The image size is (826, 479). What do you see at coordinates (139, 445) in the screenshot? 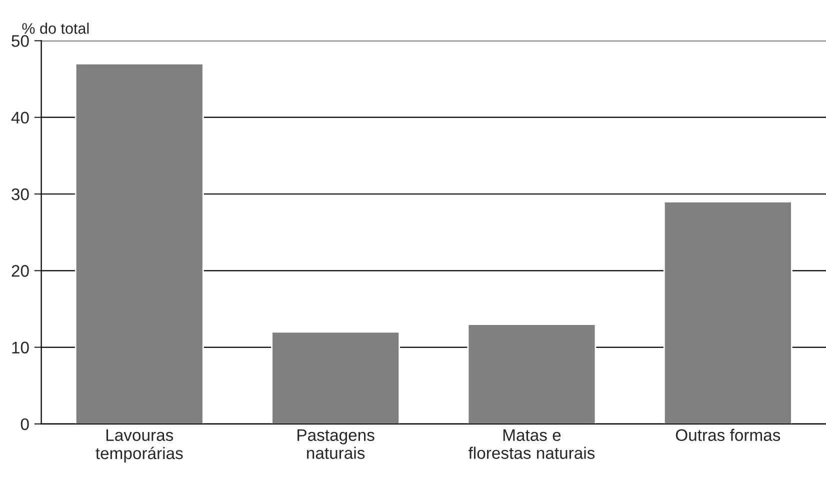
I see `x-tick-label: Lavouras temporárias` at bounding box center [139, 445].